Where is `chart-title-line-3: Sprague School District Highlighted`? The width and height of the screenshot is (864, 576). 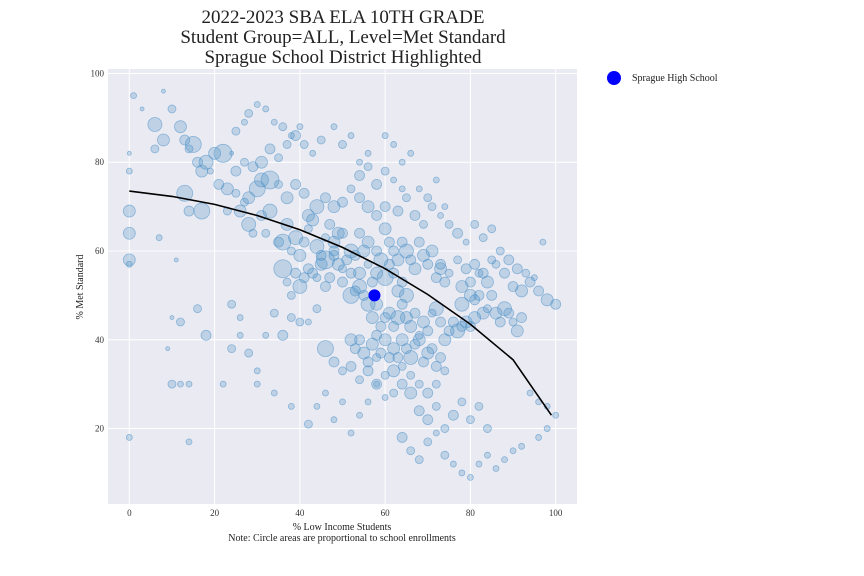
chart-title-line-3: Sprague School District Highlighted is located at coordinates (343, 57).